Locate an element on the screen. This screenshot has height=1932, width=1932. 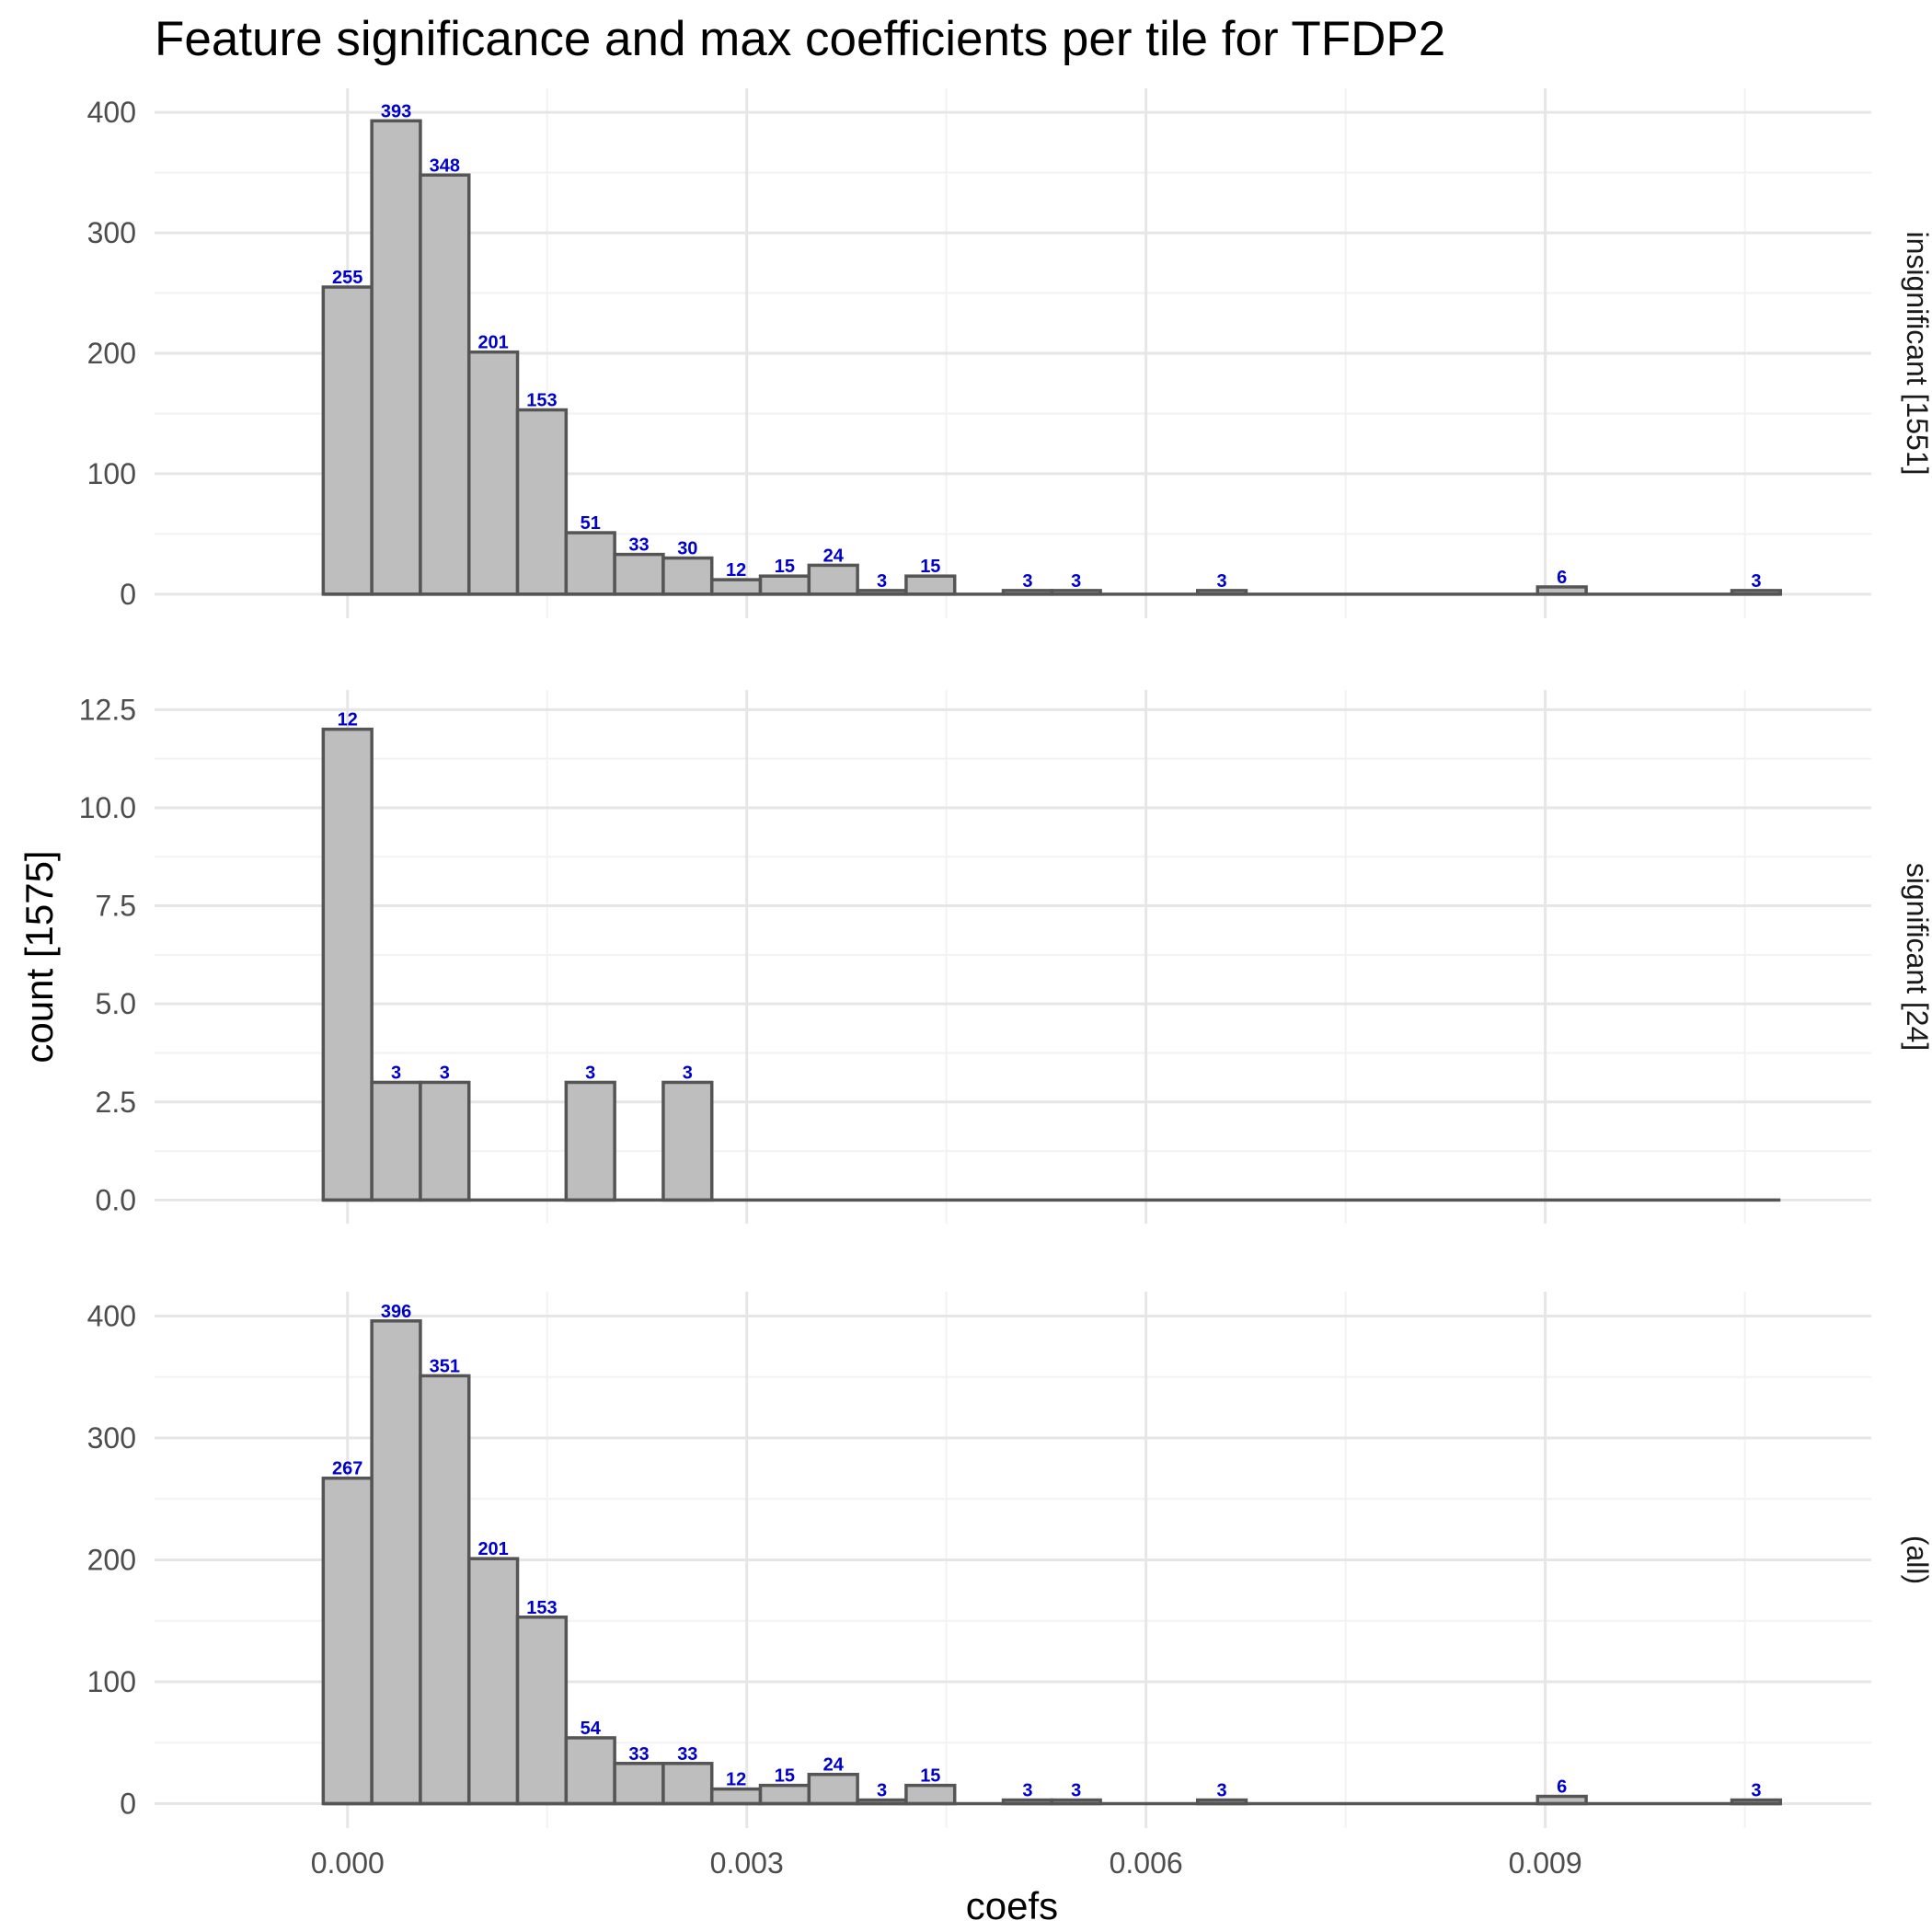
y-tick-label: 12.5 is located at coordinates (107, 709).